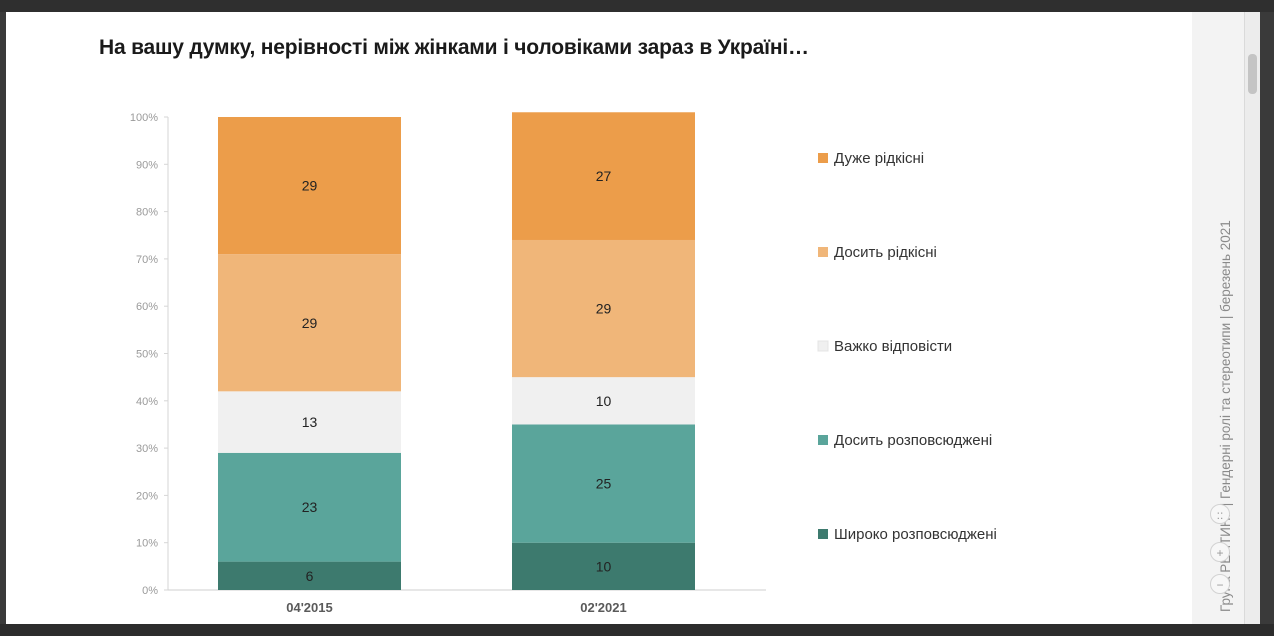 Image resolution: width=1274 pixels, height=636 pixels. Describe the element at coordinates (147, 307) in the screenshot. I see `y-tick-label: 60%` at that location.